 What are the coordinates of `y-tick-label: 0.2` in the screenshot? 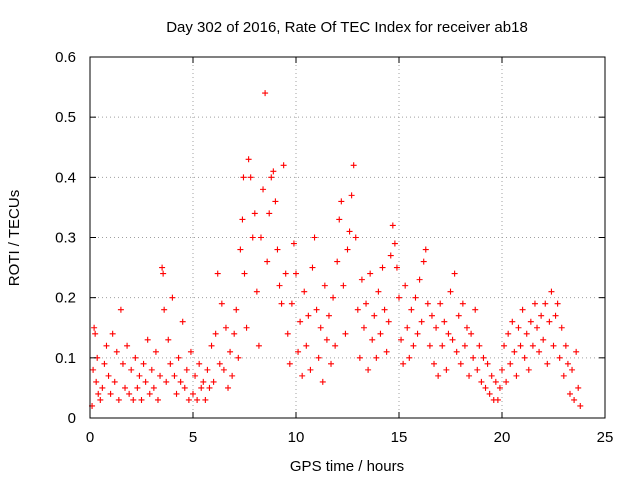 It's located at (65, 298).